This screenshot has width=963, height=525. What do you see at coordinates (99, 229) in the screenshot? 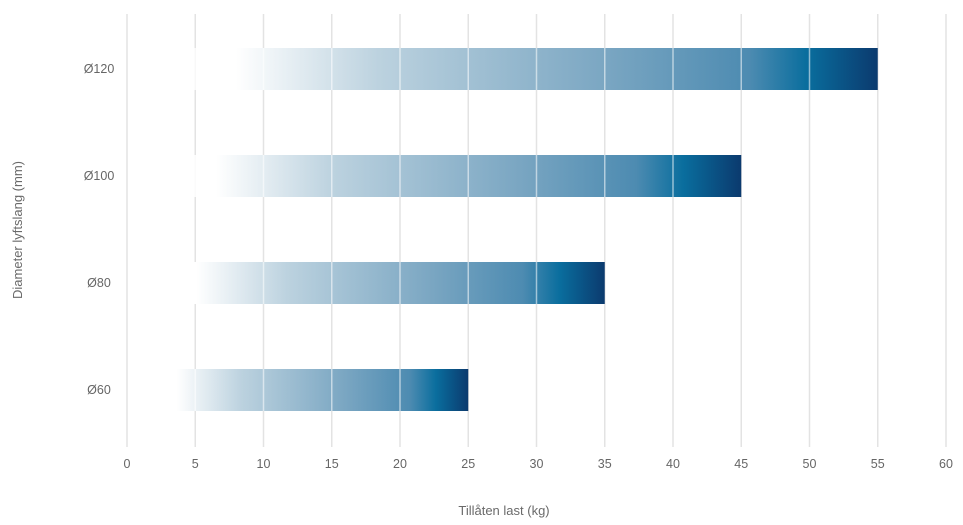
I see `y-axis-tick-labels: Ø60 Ø80 Ø100 Ø120` at bounding box center [99, 229].